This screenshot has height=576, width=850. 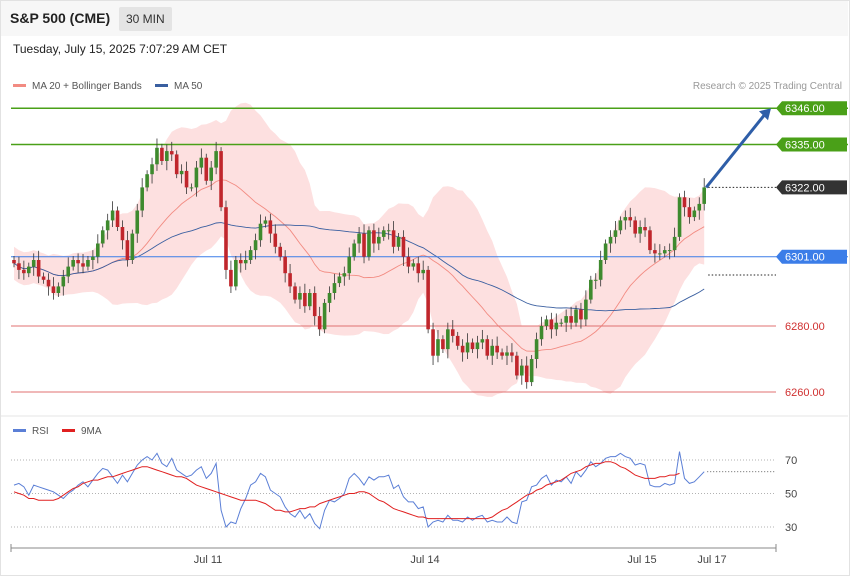 I want to click on rsi-tick-30: 30, so click(x=791, y=528).